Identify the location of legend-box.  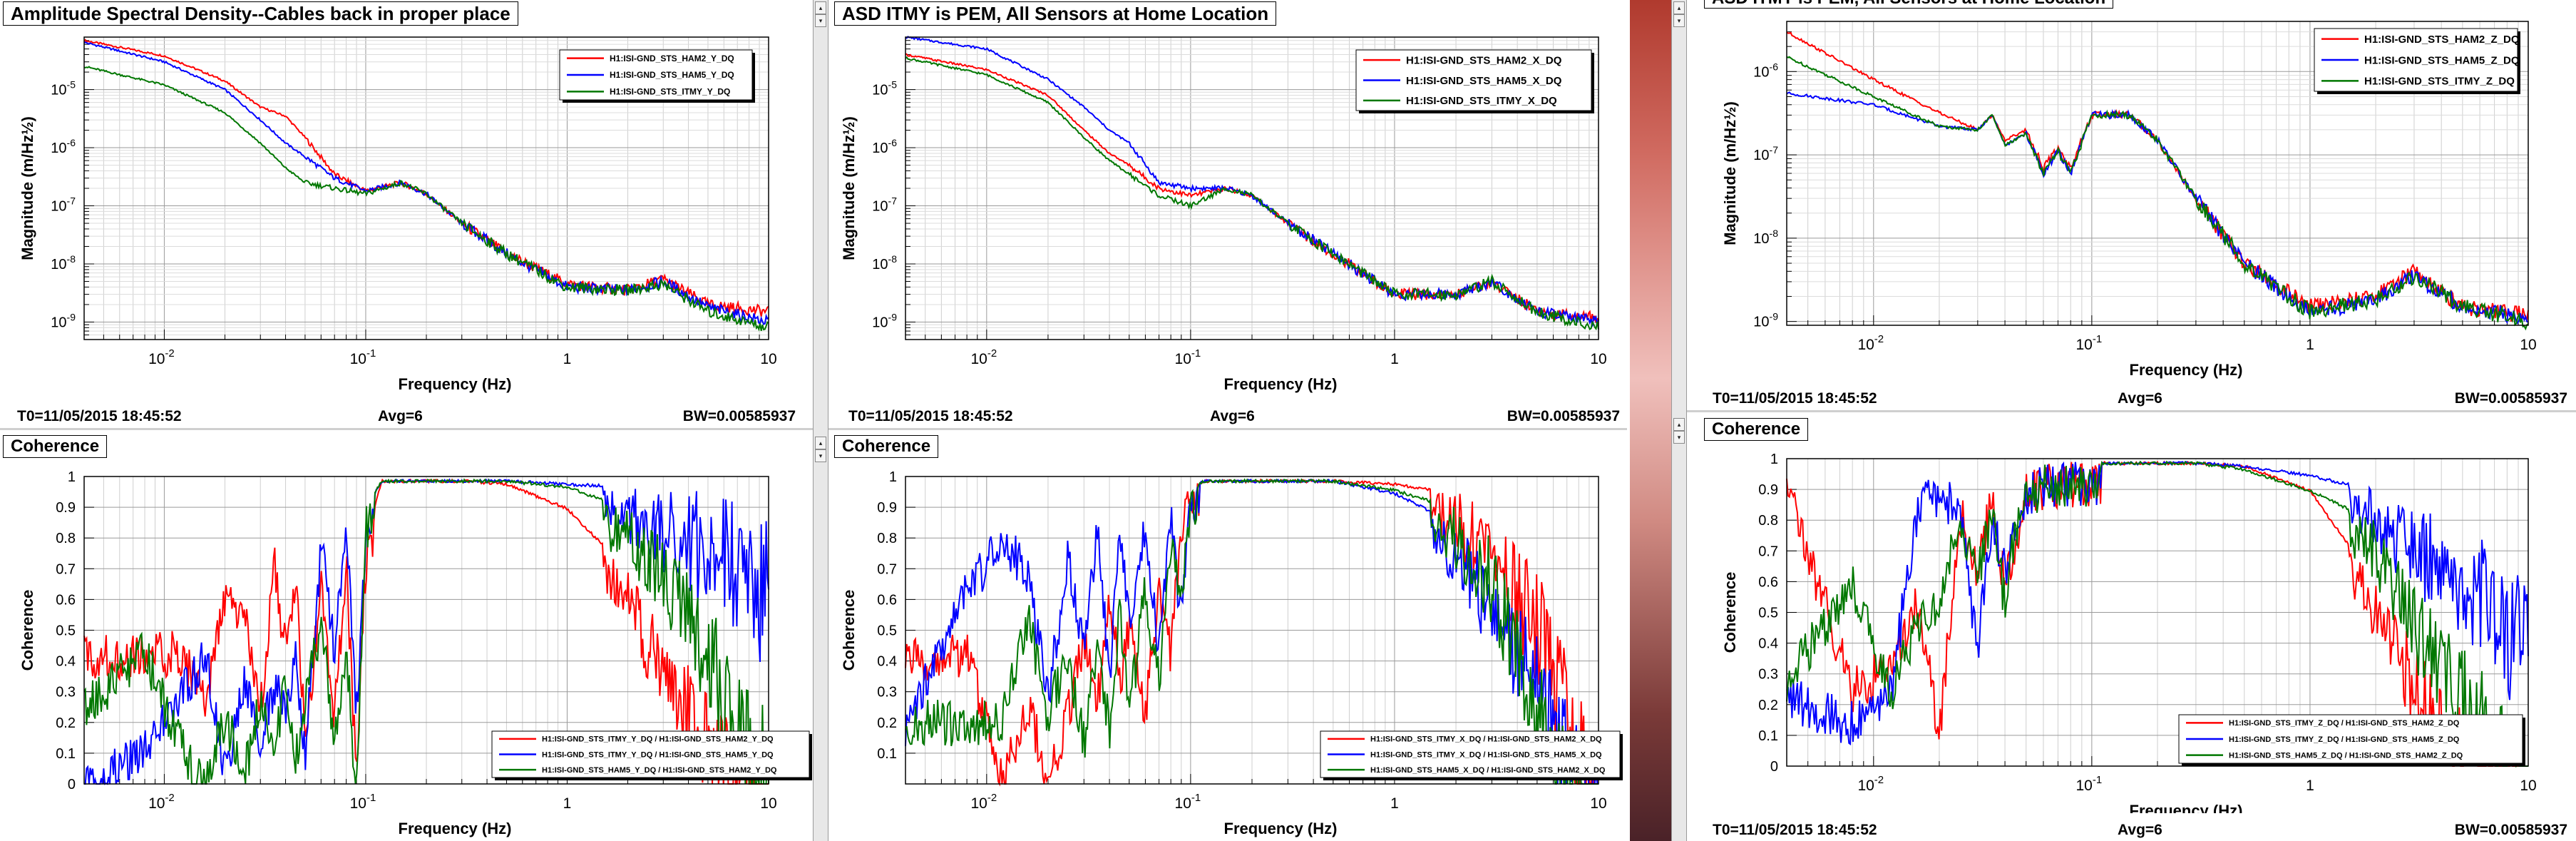
(650, 754).